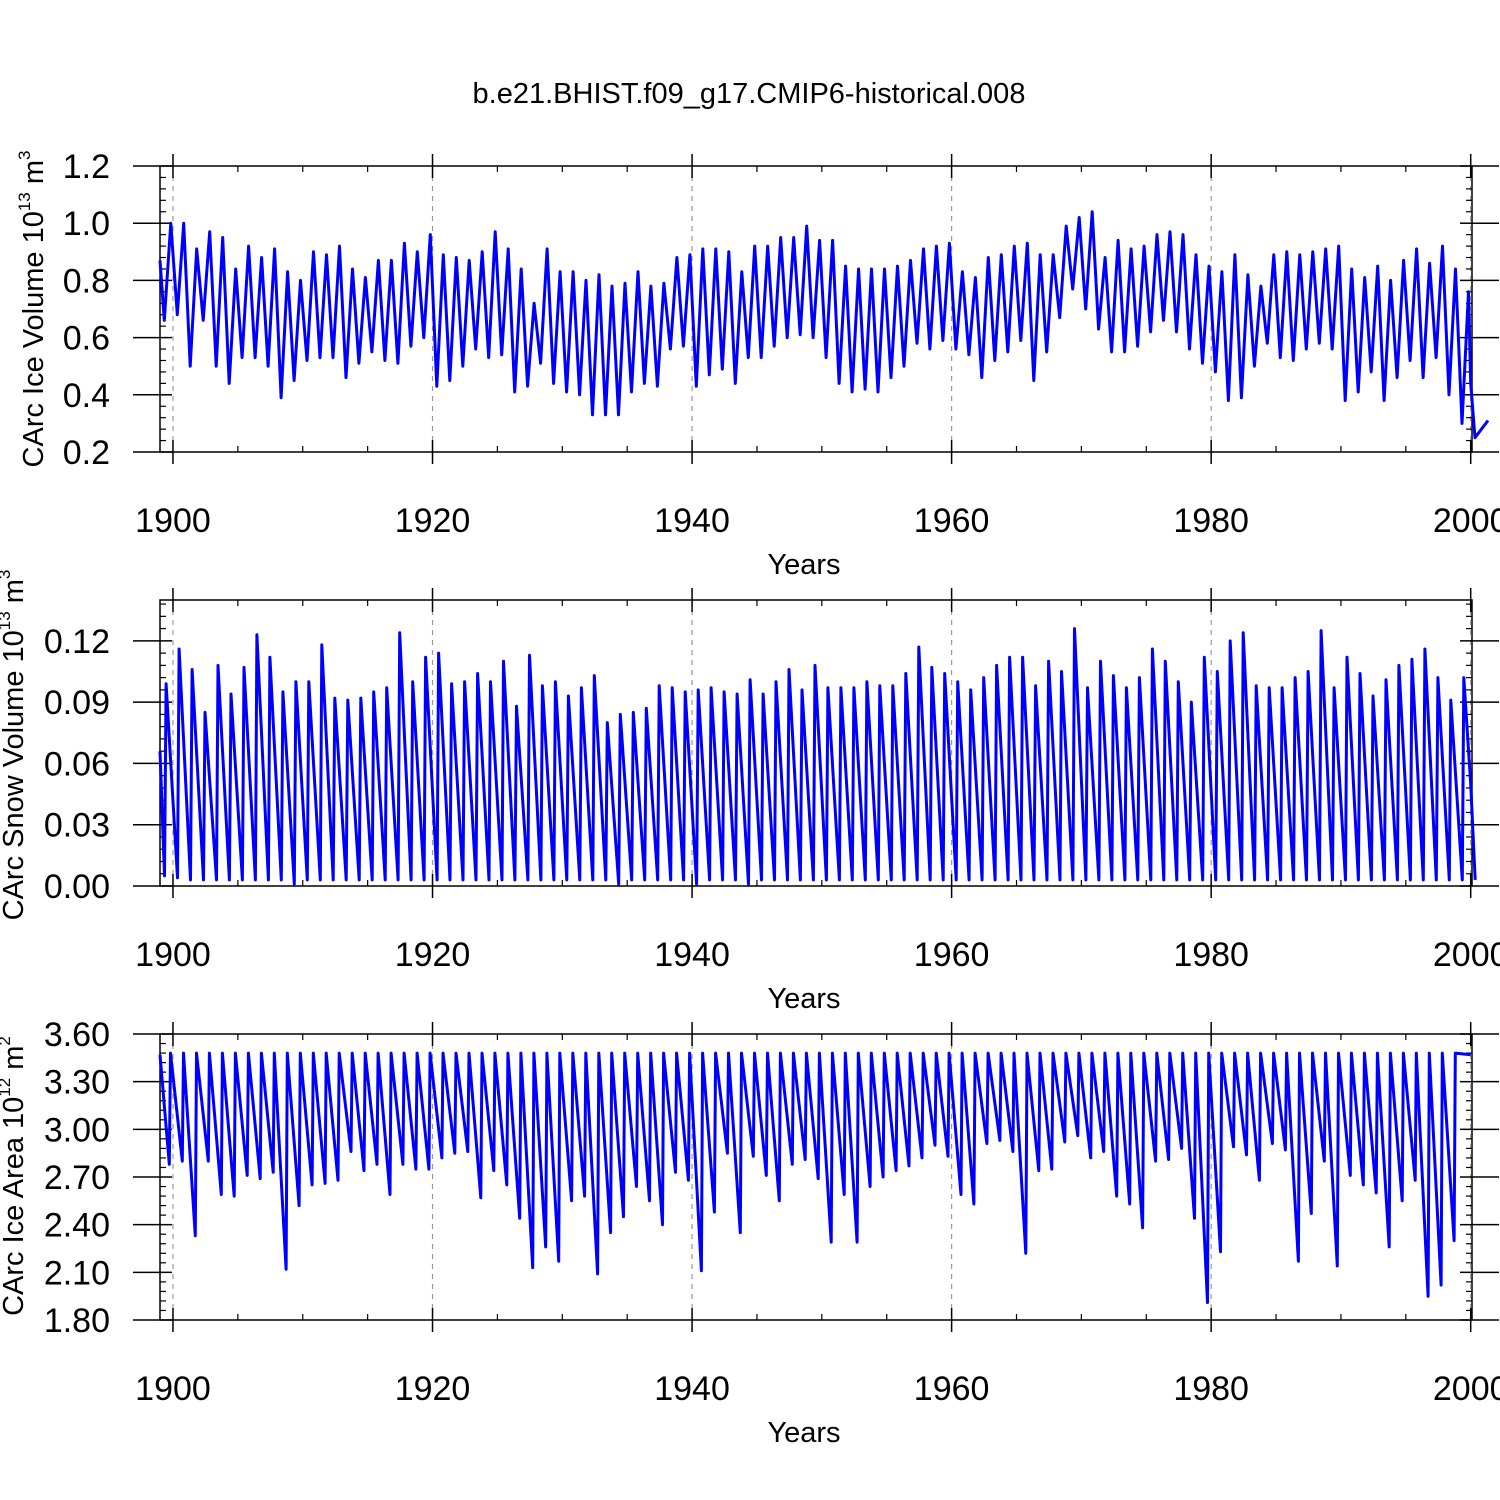 The width and height of the screenshot is (1500, 1500). Describe the element at coordinates (749, 94) in the screenshot. I see `figure-title: b.e21.BHIST.f09_g17.CMIP6-historical.008` at that location.